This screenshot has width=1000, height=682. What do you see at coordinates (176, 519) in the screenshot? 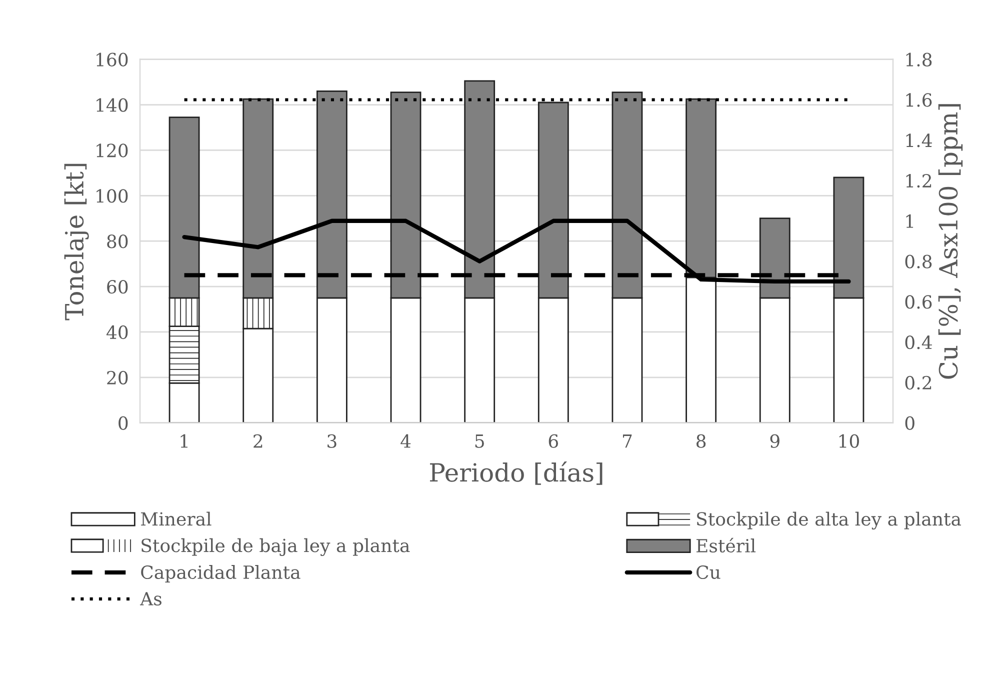
I see `legend-label: Mineral` at bounding box center [176, 519].